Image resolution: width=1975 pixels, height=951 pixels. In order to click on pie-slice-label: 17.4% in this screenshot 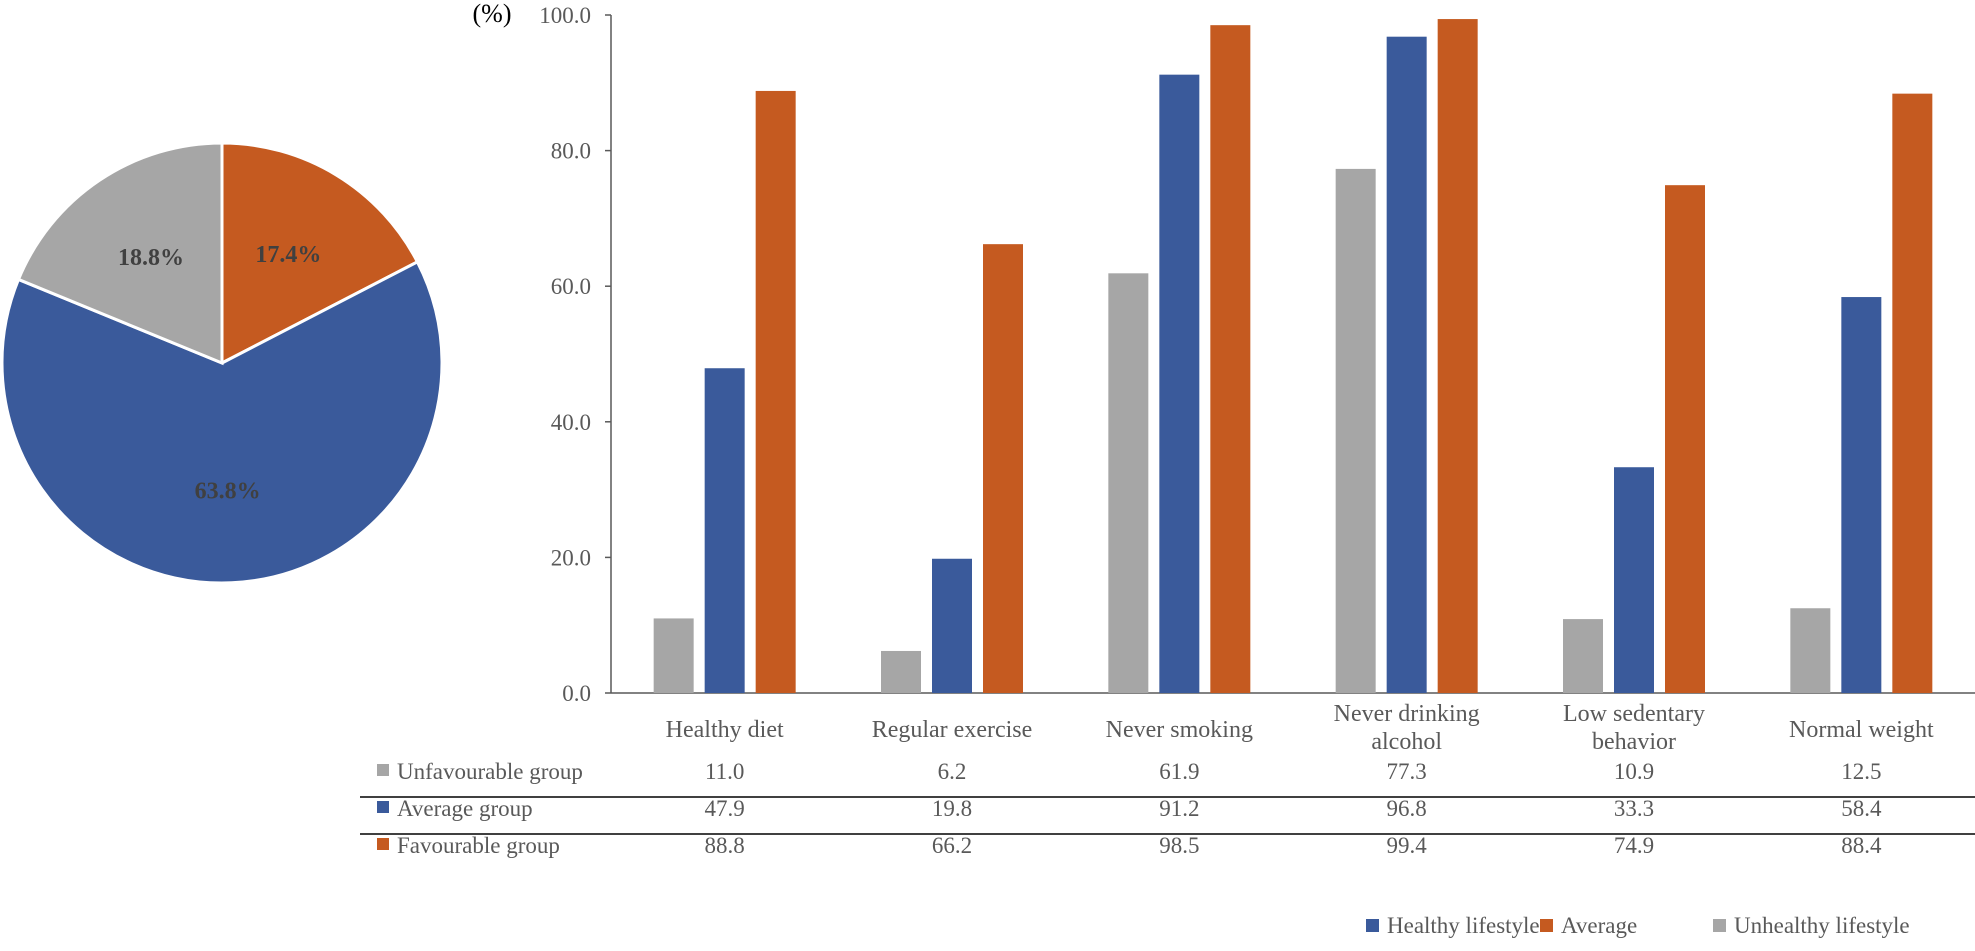, I will do `click(288, 255)`.